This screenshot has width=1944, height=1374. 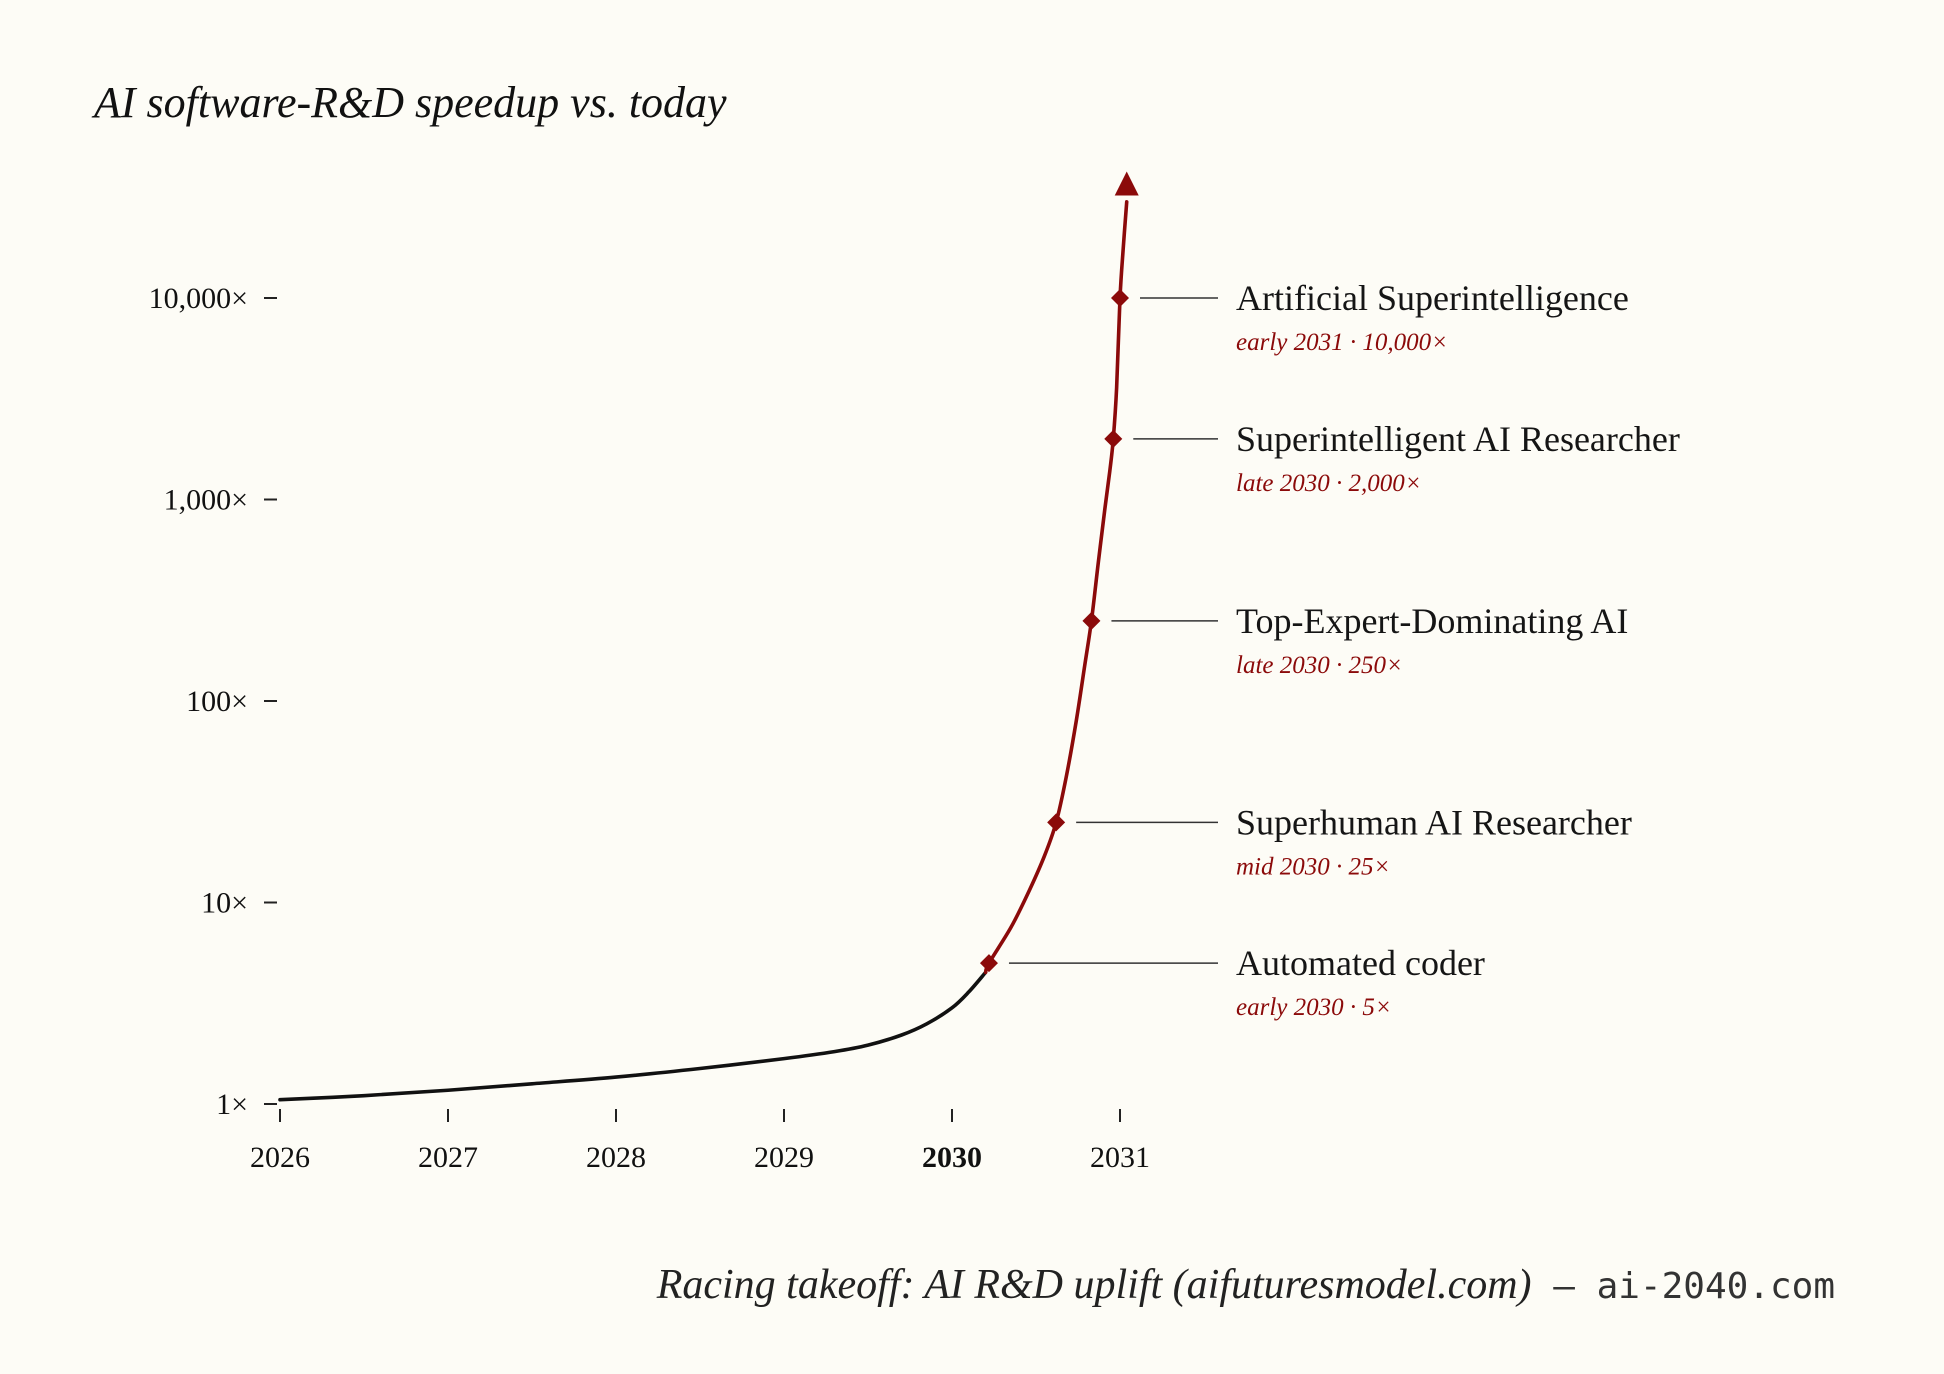 I want to click on milestone-name: Automated coder, so click(x=1360, y=963).